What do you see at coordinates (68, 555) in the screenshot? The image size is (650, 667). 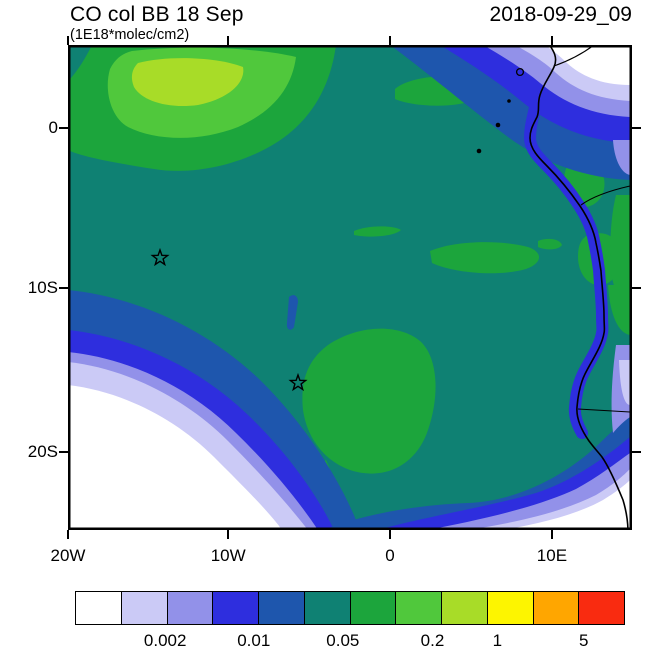 I see `x-axis-label: 20W` at bounding box center [68, 555].